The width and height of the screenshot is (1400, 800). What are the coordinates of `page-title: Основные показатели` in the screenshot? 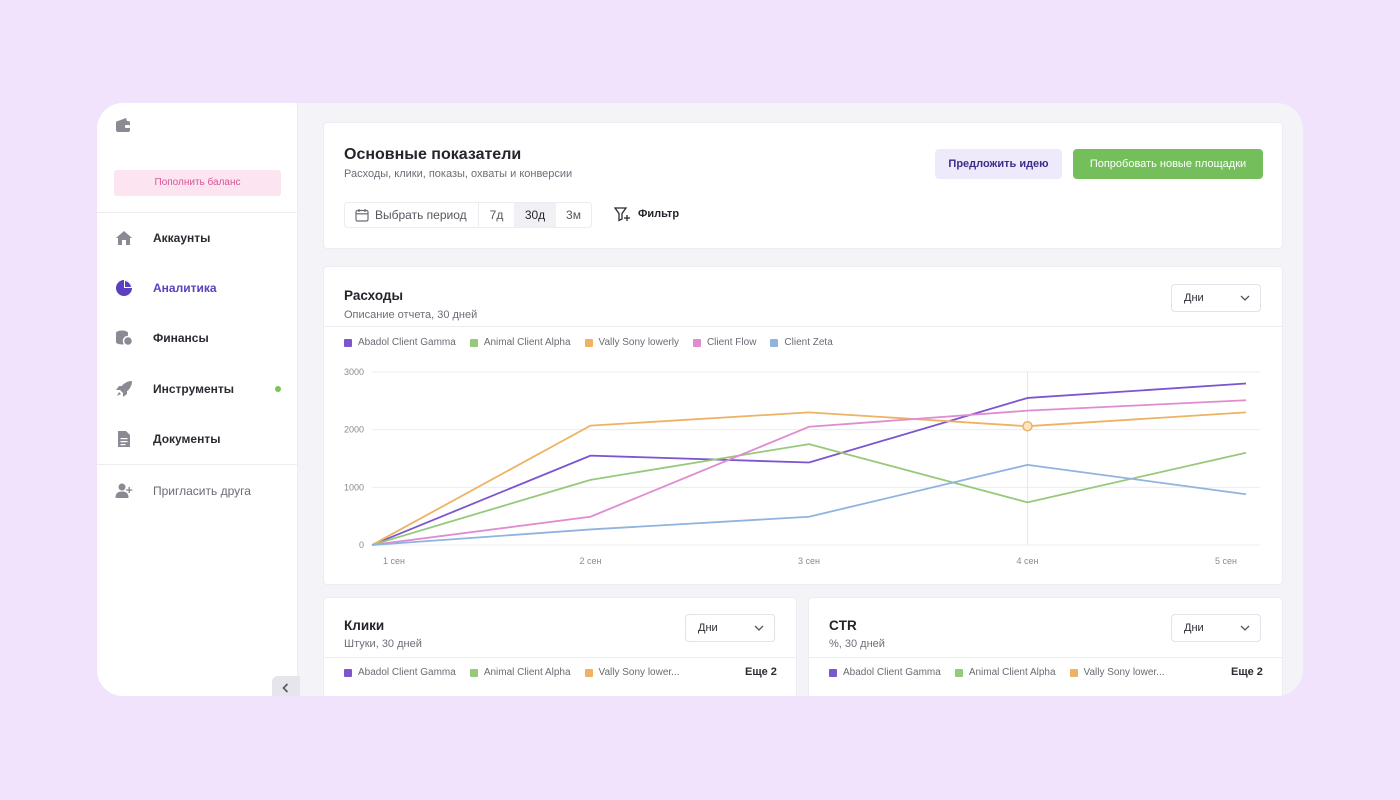 It's located at (433, 154).